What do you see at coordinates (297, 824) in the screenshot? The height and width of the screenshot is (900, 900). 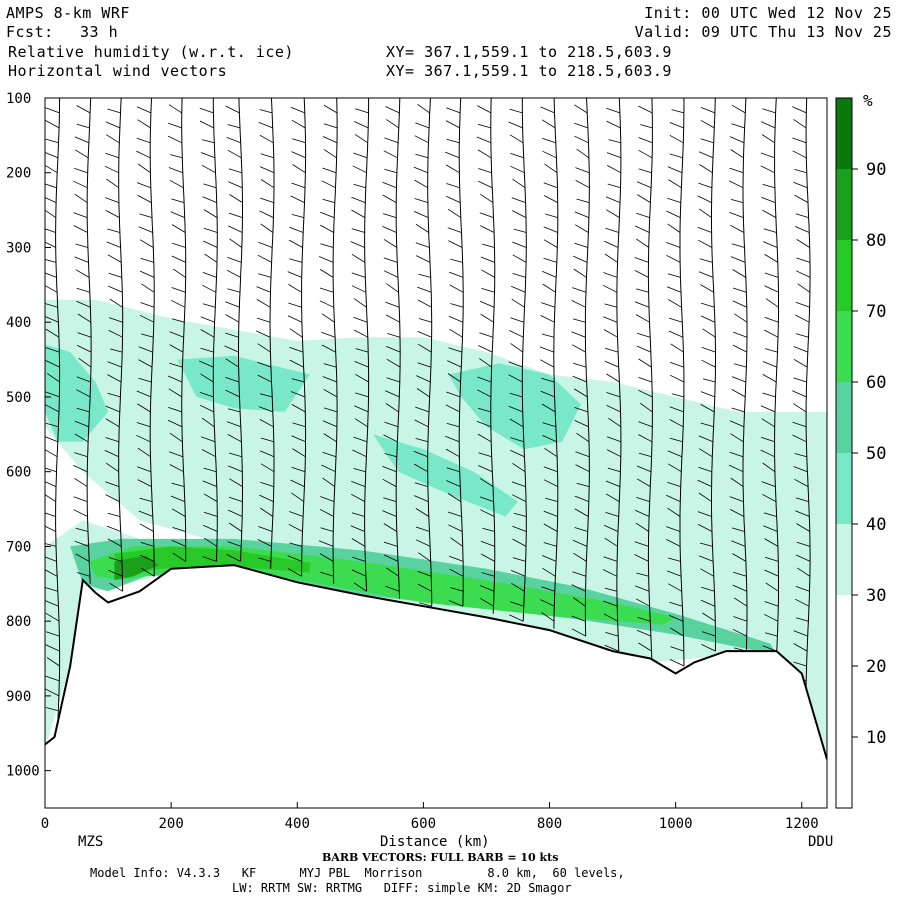 I see `x-tick-label: 400` at bounding box center [297, 824].